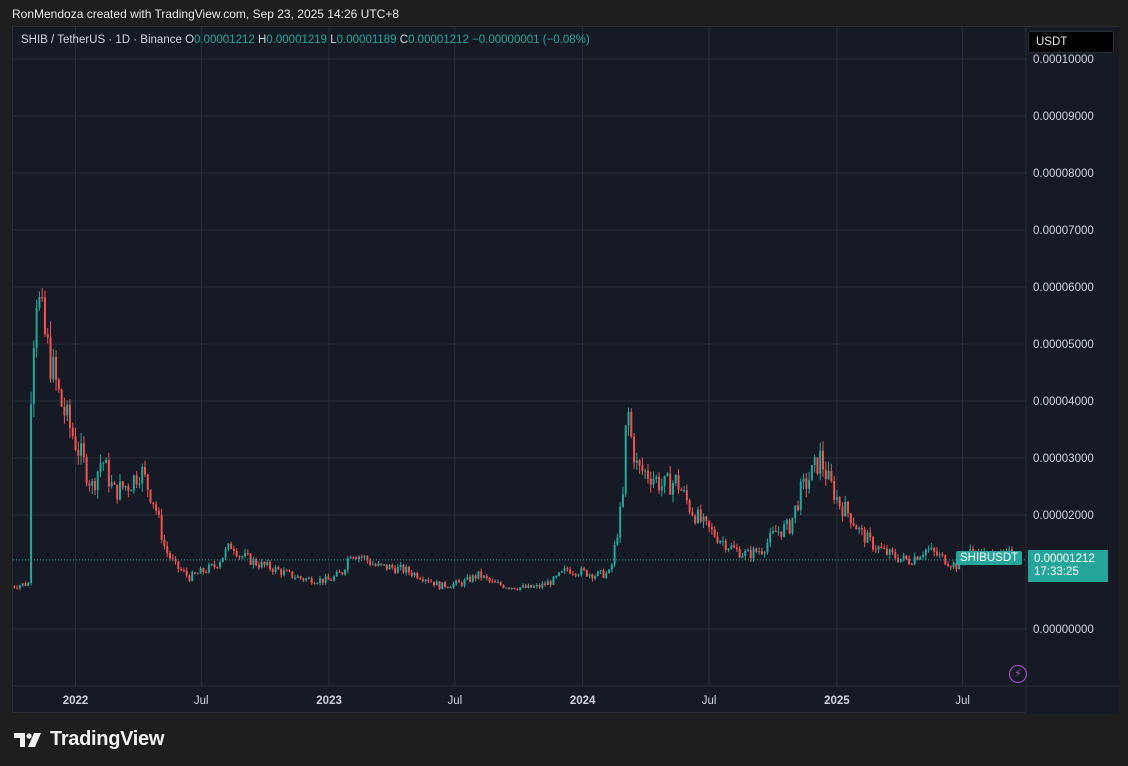 The width and height of the screenshot is (1128, 766). I want to click on y-tick-label: 0.00007000, so click(1063, 231).